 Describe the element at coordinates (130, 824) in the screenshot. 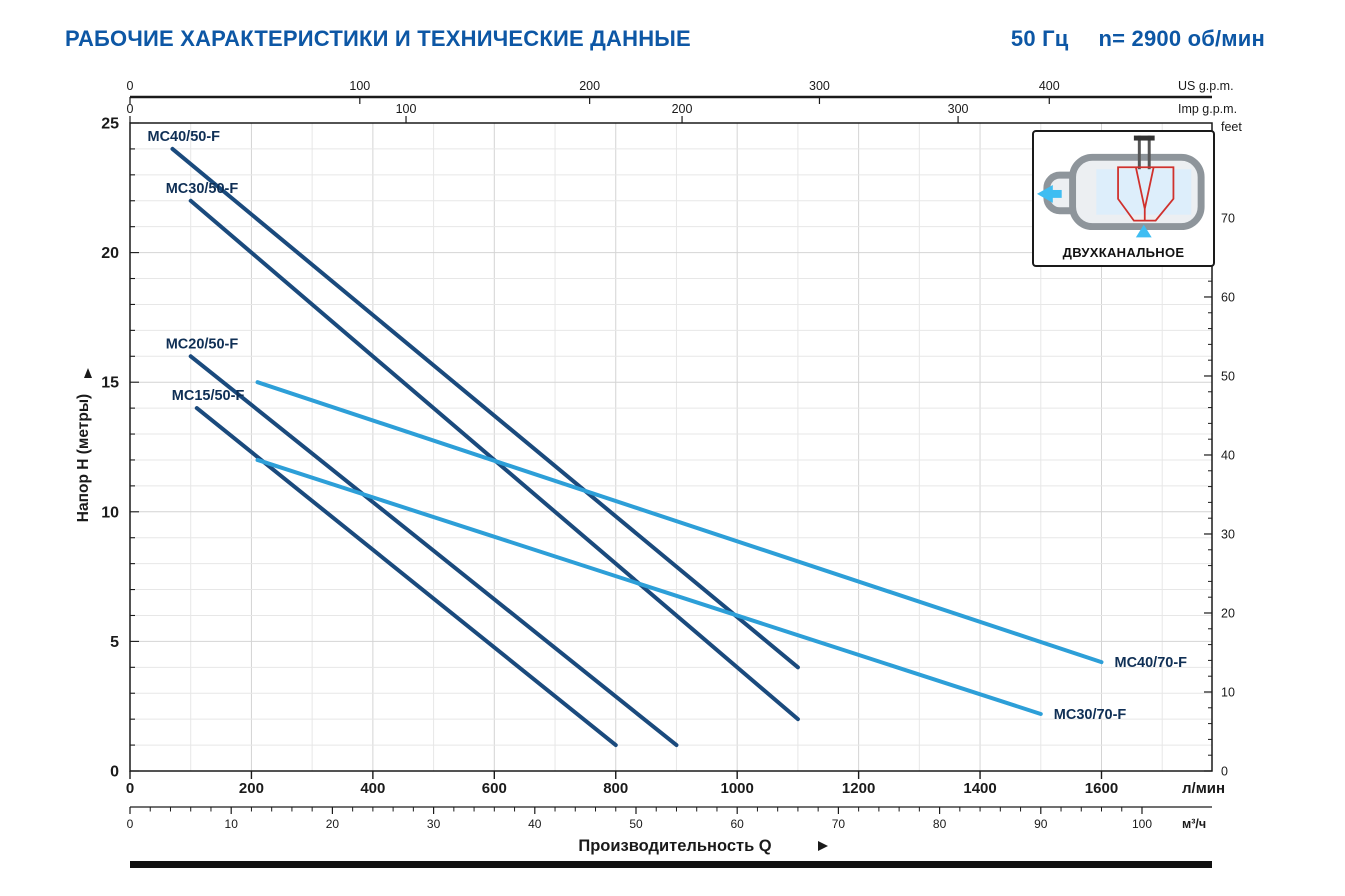

I see `m3h-tick-label: 0` at that location.